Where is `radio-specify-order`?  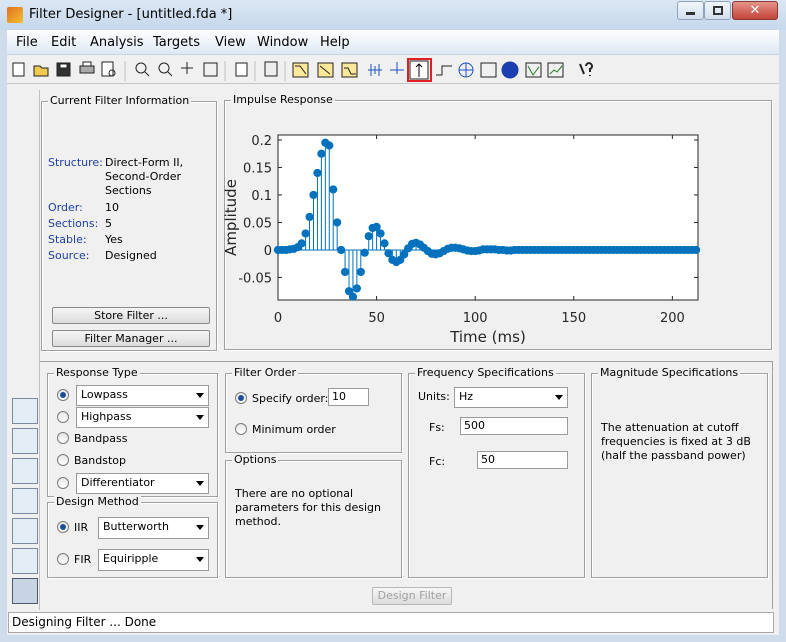 radio-specify-order is located at coordinates (241, 398).